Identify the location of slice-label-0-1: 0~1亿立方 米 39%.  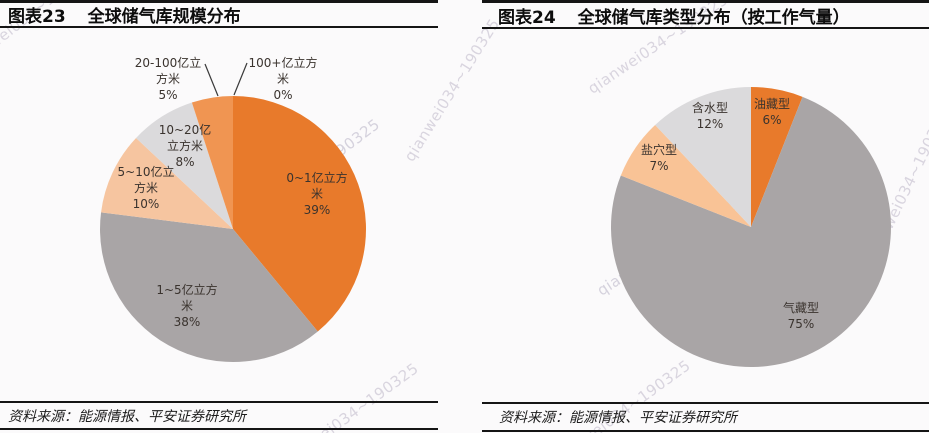
(317, 194).